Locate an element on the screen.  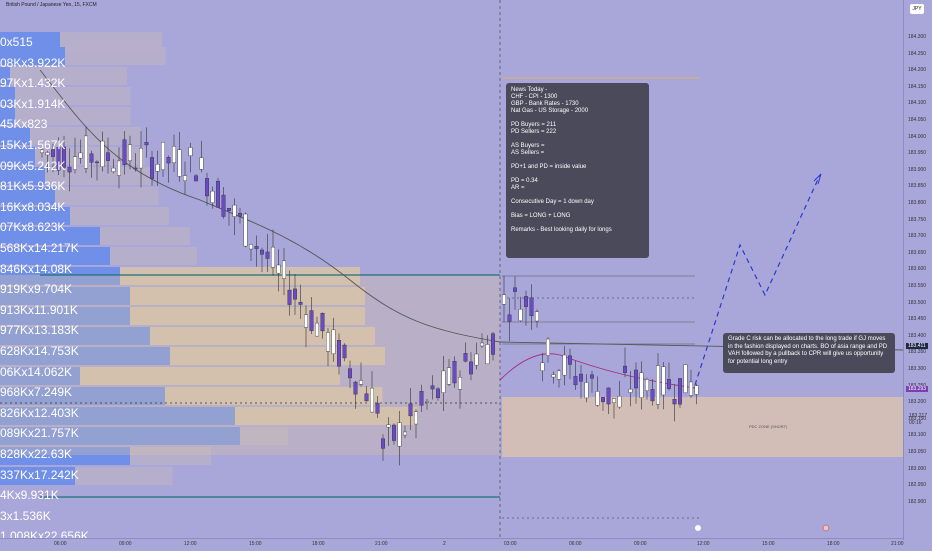
price-tick: 183.600 is located at coordinates (917, 269).